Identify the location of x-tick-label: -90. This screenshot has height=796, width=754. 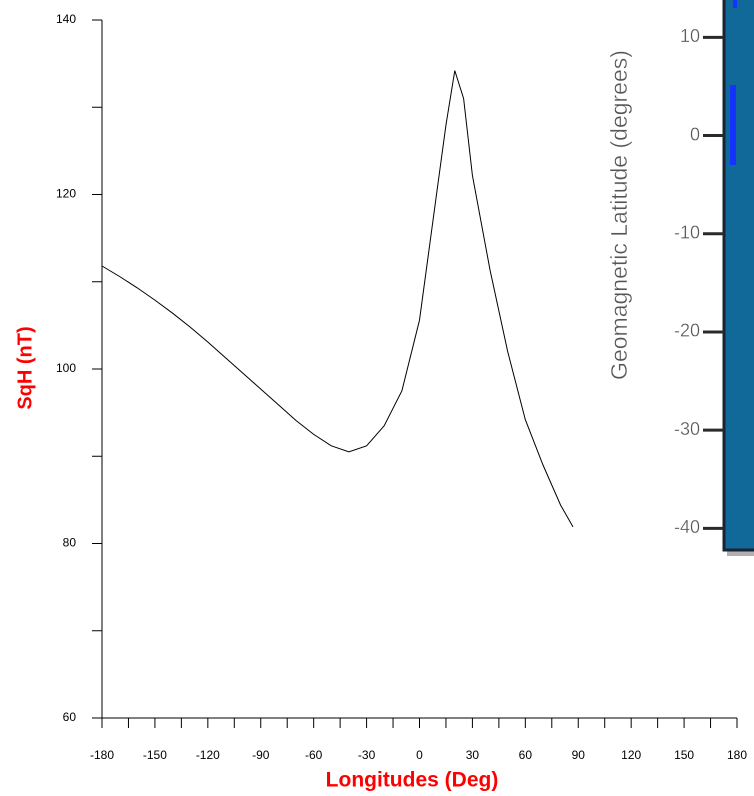
(261, 755).